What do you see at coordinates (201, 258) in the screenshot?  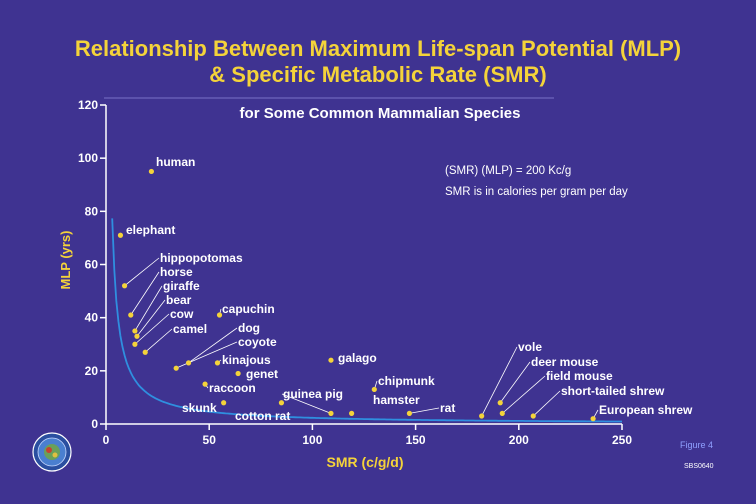 I see `point-label-hippopotomas: hippopotomas` at bounding box center [201, 258].